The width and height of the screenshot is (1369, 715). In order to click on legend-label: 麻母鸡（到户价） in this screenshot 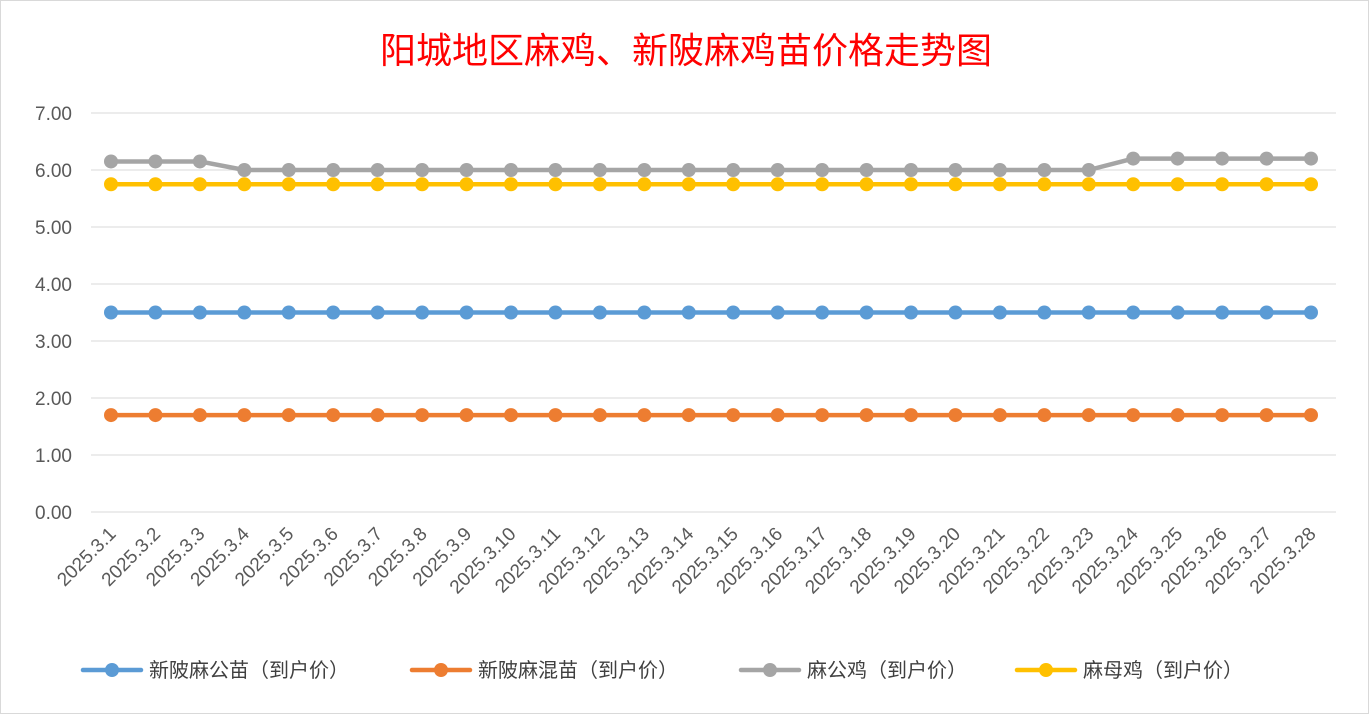, I will do `click(1163, 670)`.